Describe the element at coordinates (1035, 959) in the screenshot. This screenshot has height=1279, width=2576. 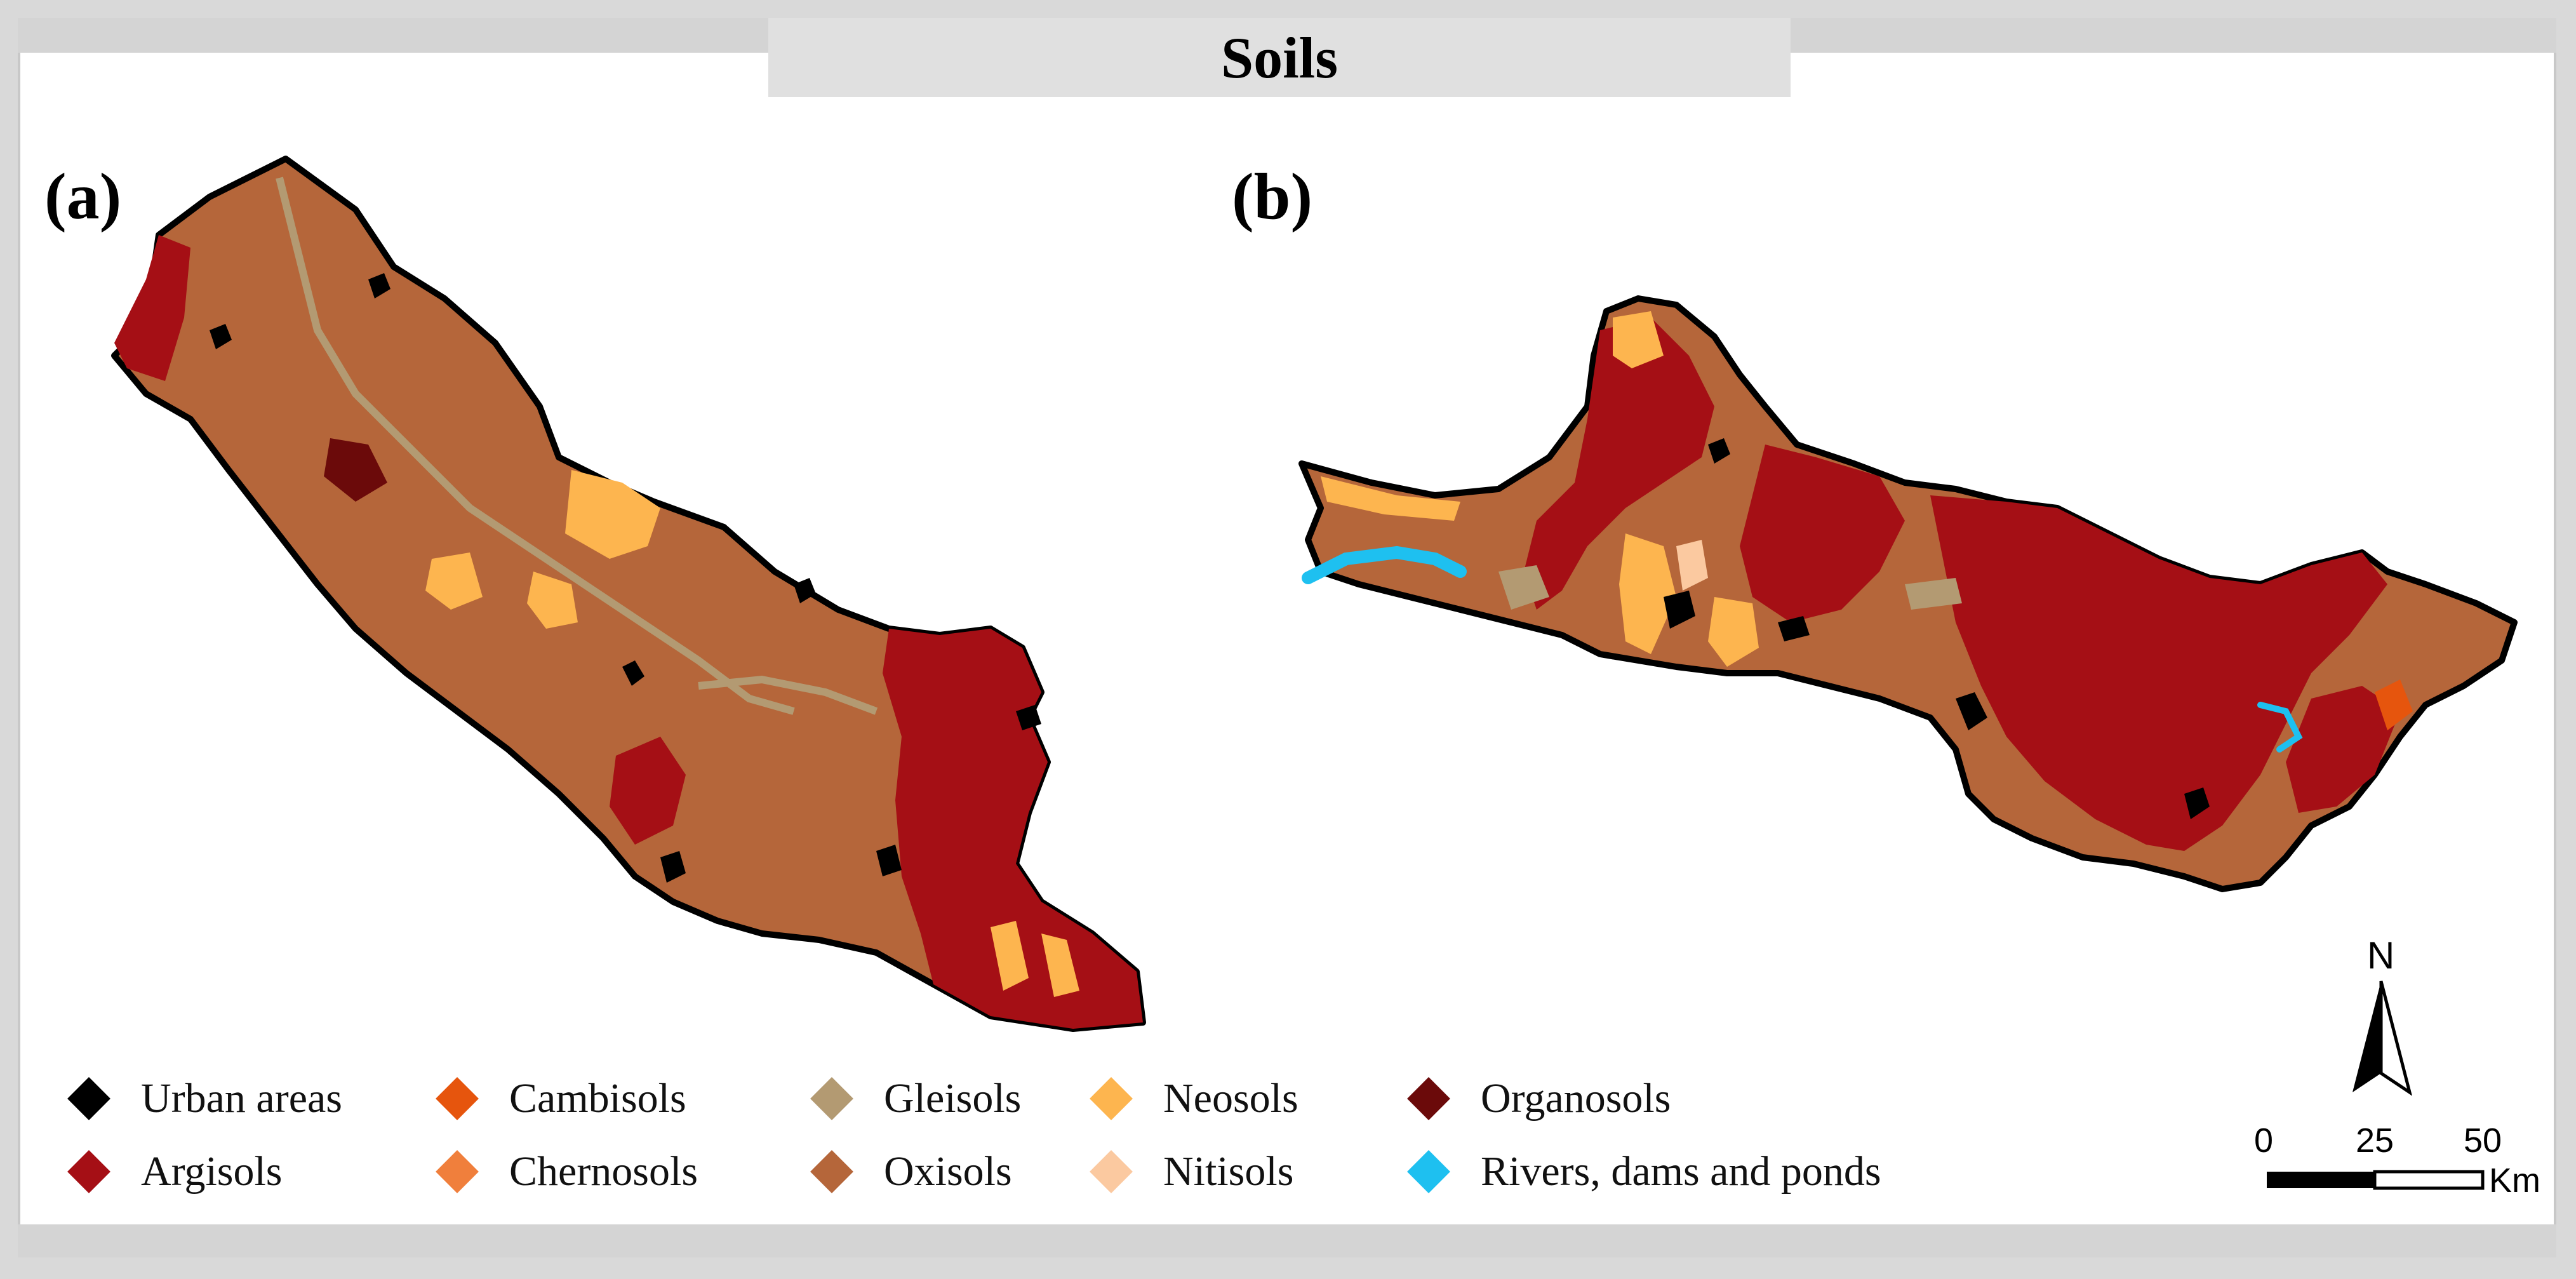
I see `map-a-neosols-east` at that location.